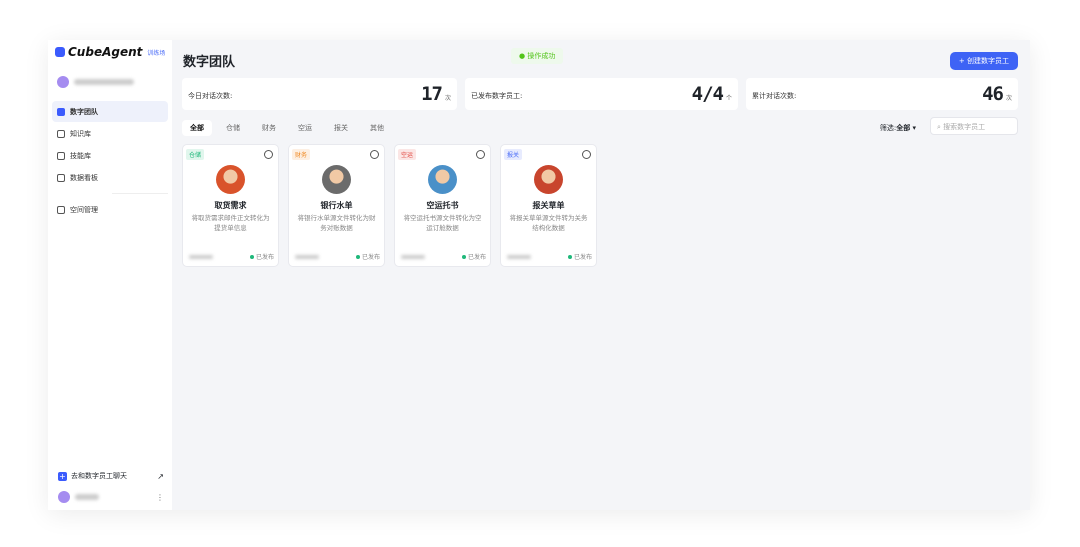 The height and width of the screenshot is (547, 1080). Describe the element at coordinates (110, 133) in the screenshot. I see `sidebar-item-knowledge: 知识库` at that location.